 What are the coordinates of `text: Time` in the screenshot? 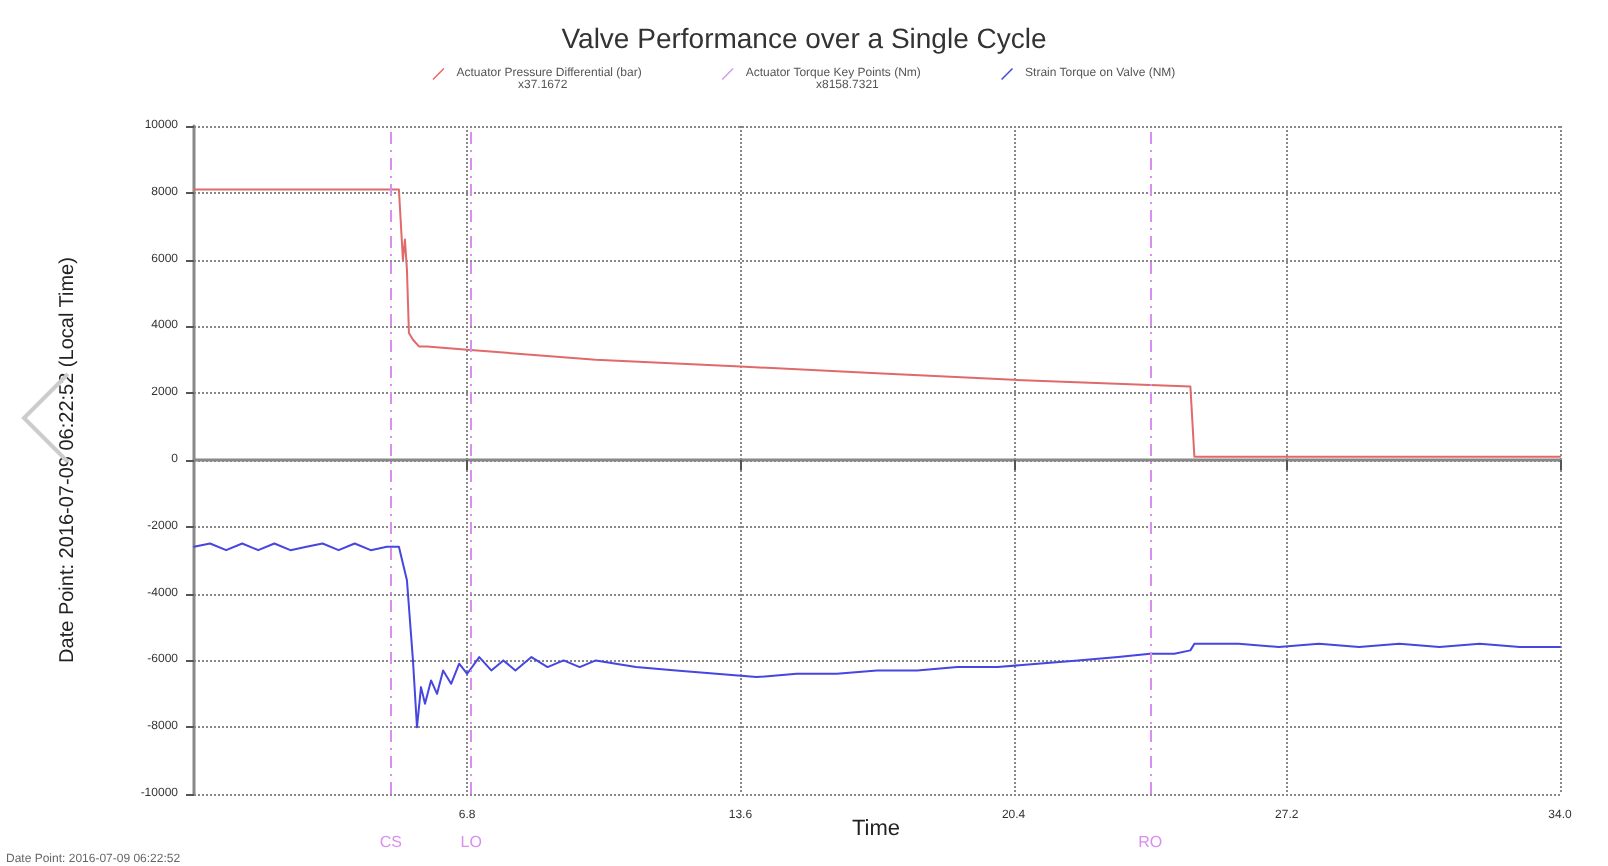 It's located at (876, 829).